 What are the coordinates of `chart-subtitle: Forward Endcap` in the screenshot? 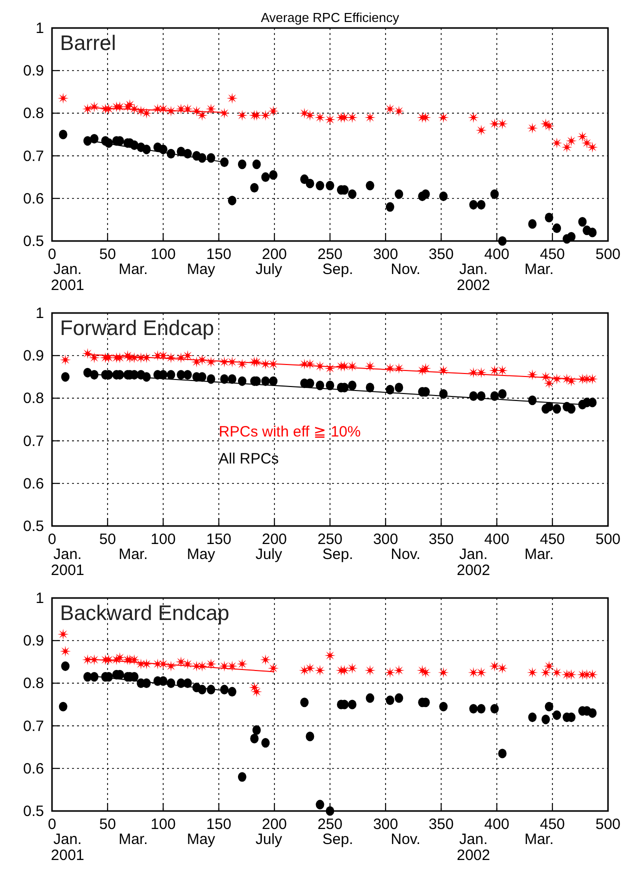 It's located at (137, 328).